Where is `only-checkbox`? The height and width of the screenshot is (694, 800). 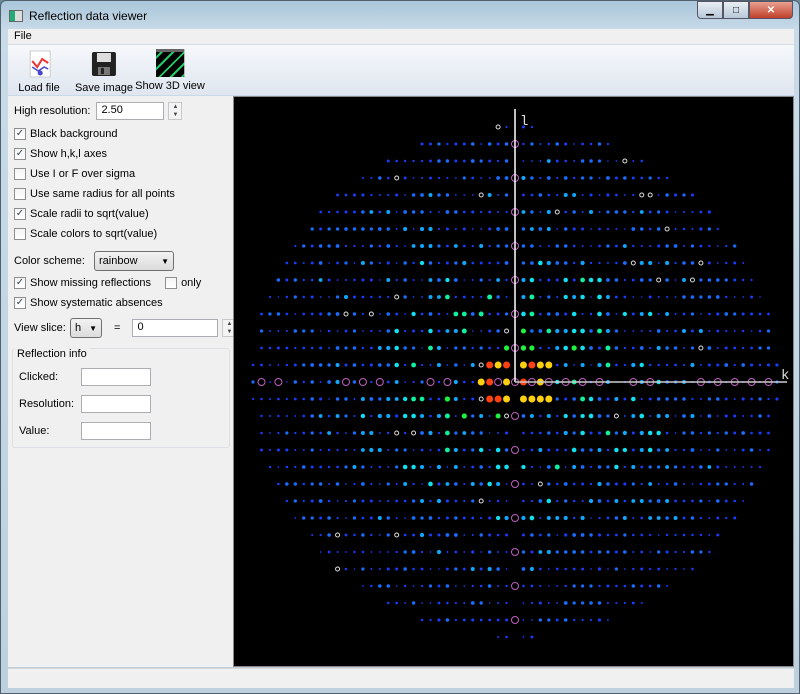 only-checkbox is located at coordinates (171, 283).